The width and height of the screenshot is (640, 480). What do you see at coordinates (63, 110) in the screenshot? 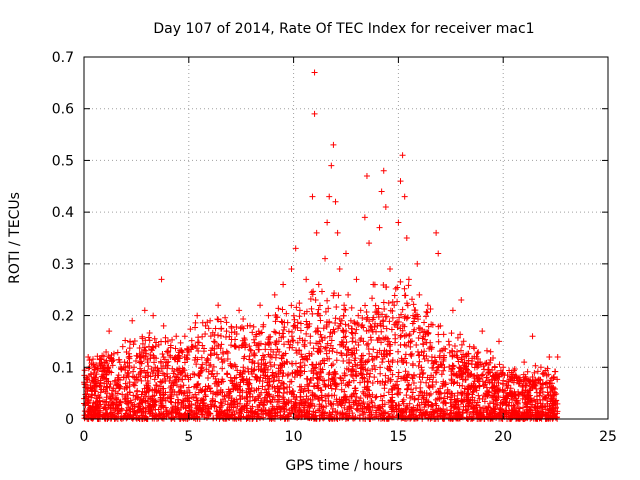
I see `y-tick-label: 0.6` at bounding box center [63, 110].